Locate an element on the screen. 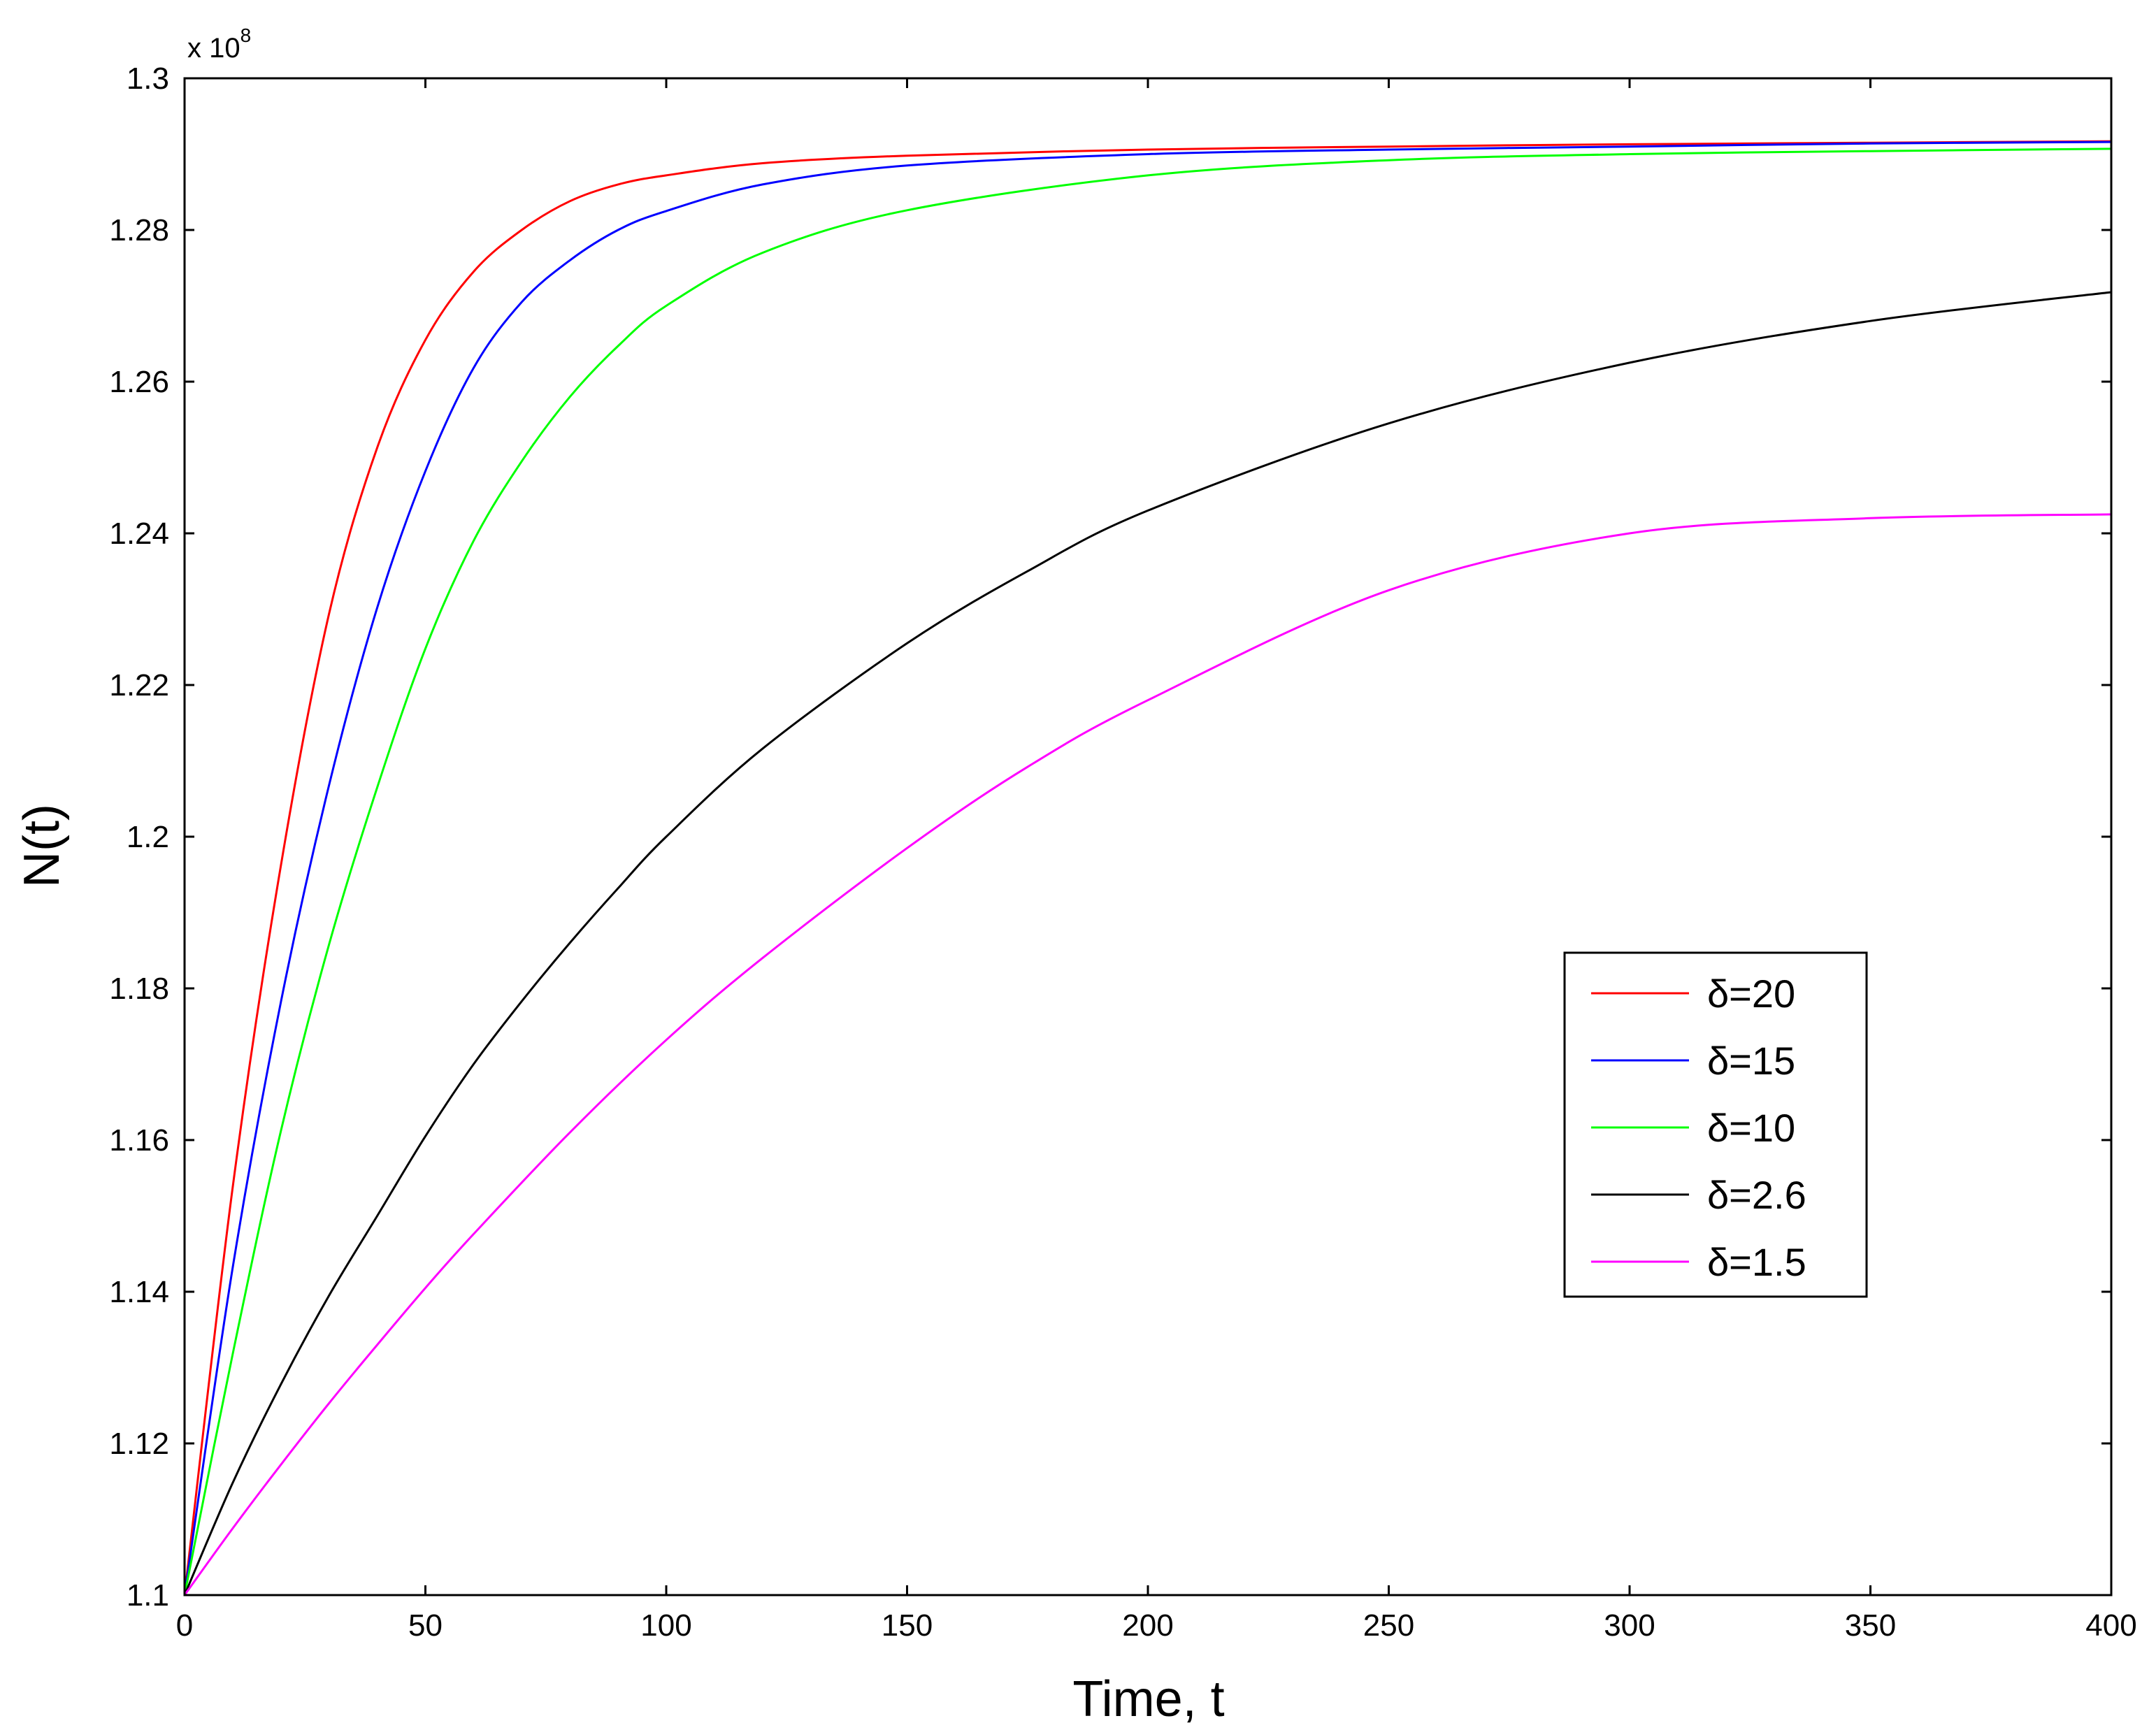 This screenshot has height=1730, width=2156. y-tick-label: 1.22 is located at coordinates (139, 685).